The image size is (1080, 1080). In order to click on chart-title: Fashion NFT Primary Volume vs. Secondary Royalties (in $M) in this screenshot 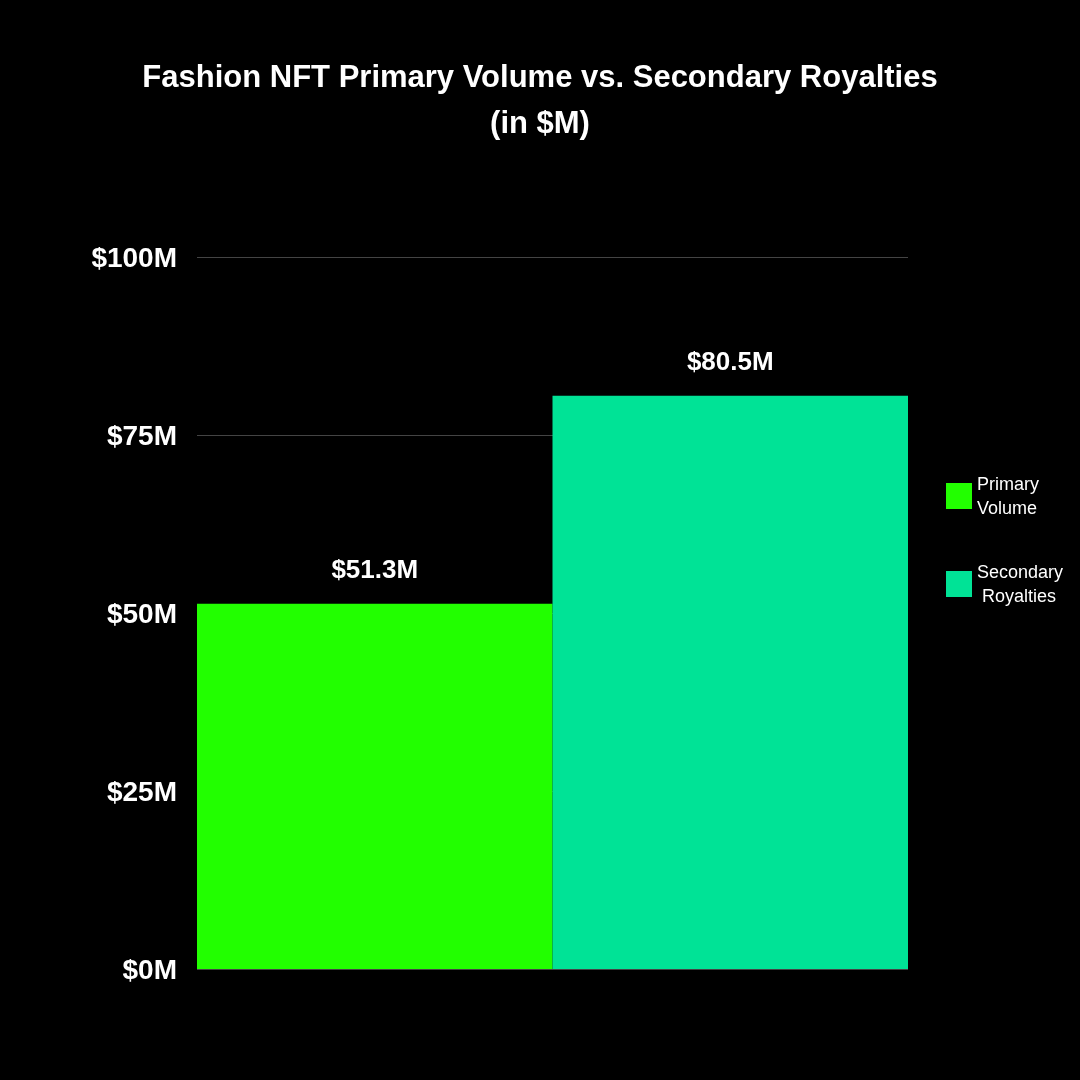, I will do `click(540, 99)`.